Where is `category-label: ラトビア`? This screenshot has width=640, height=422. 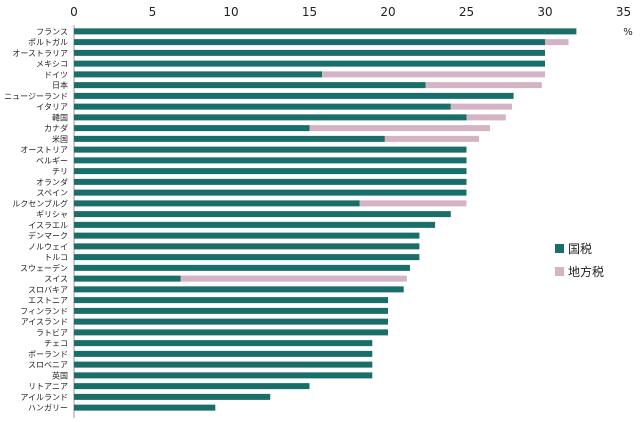 category-label: ラトビア is located at coordinates (52, 332).